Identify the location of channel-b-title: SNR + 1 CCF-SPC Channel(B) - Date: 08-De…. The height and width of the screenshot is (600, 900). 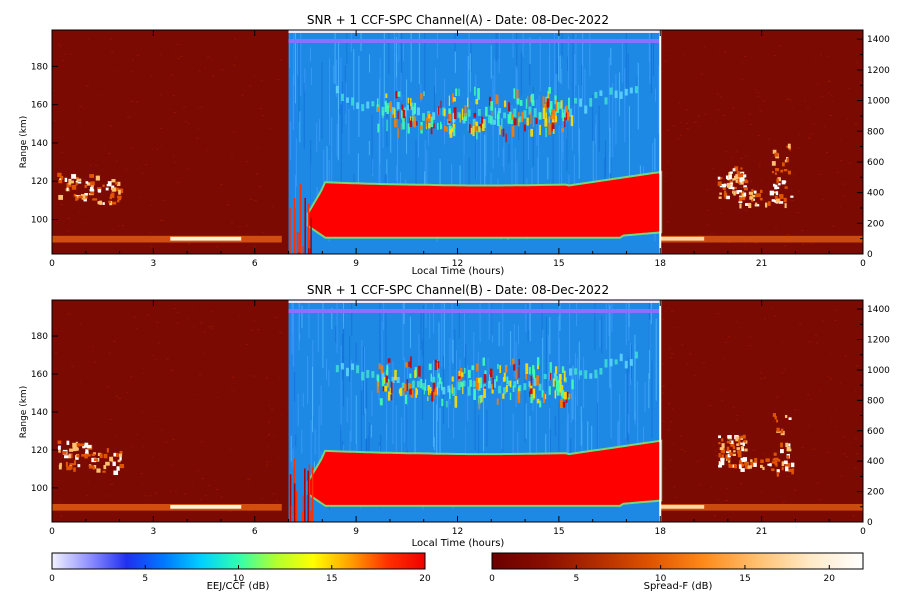
(458, 290).